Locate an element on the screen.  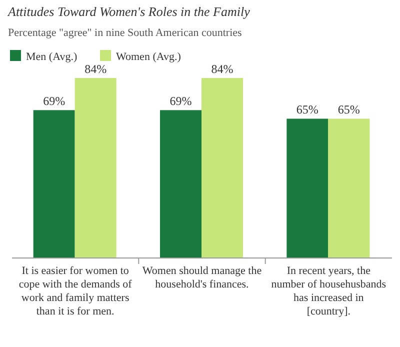
x-tick-label: Women should manage the household's finances. is located at coordinates (202, 277).